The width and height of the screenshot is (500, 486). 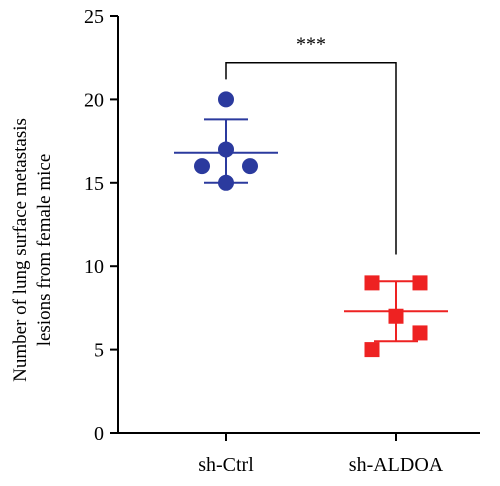 What do you see at coordinates (94, 267) in the screenshot?
I see `y-tick-label: 10` at bounding box center [94, 267].